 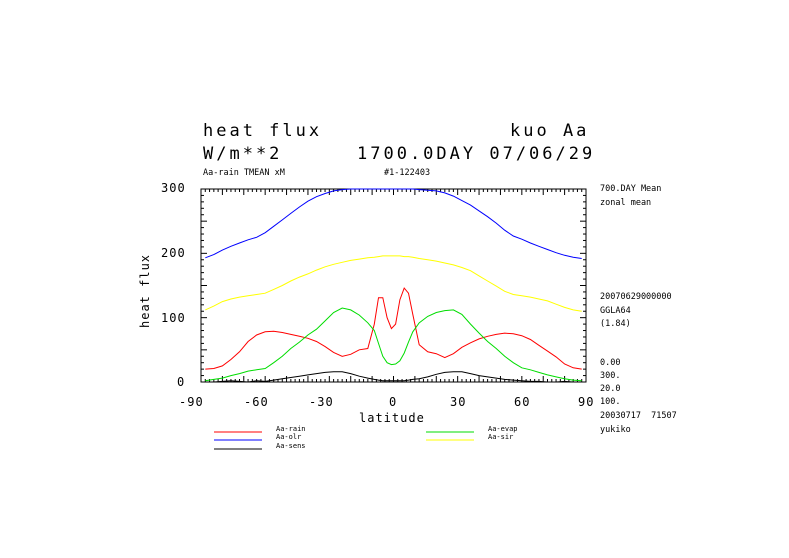 What do you see at coordinates (173, 318) in the screenshot?
I see `y-tick-label: 100` at bounding box center [173, 318].